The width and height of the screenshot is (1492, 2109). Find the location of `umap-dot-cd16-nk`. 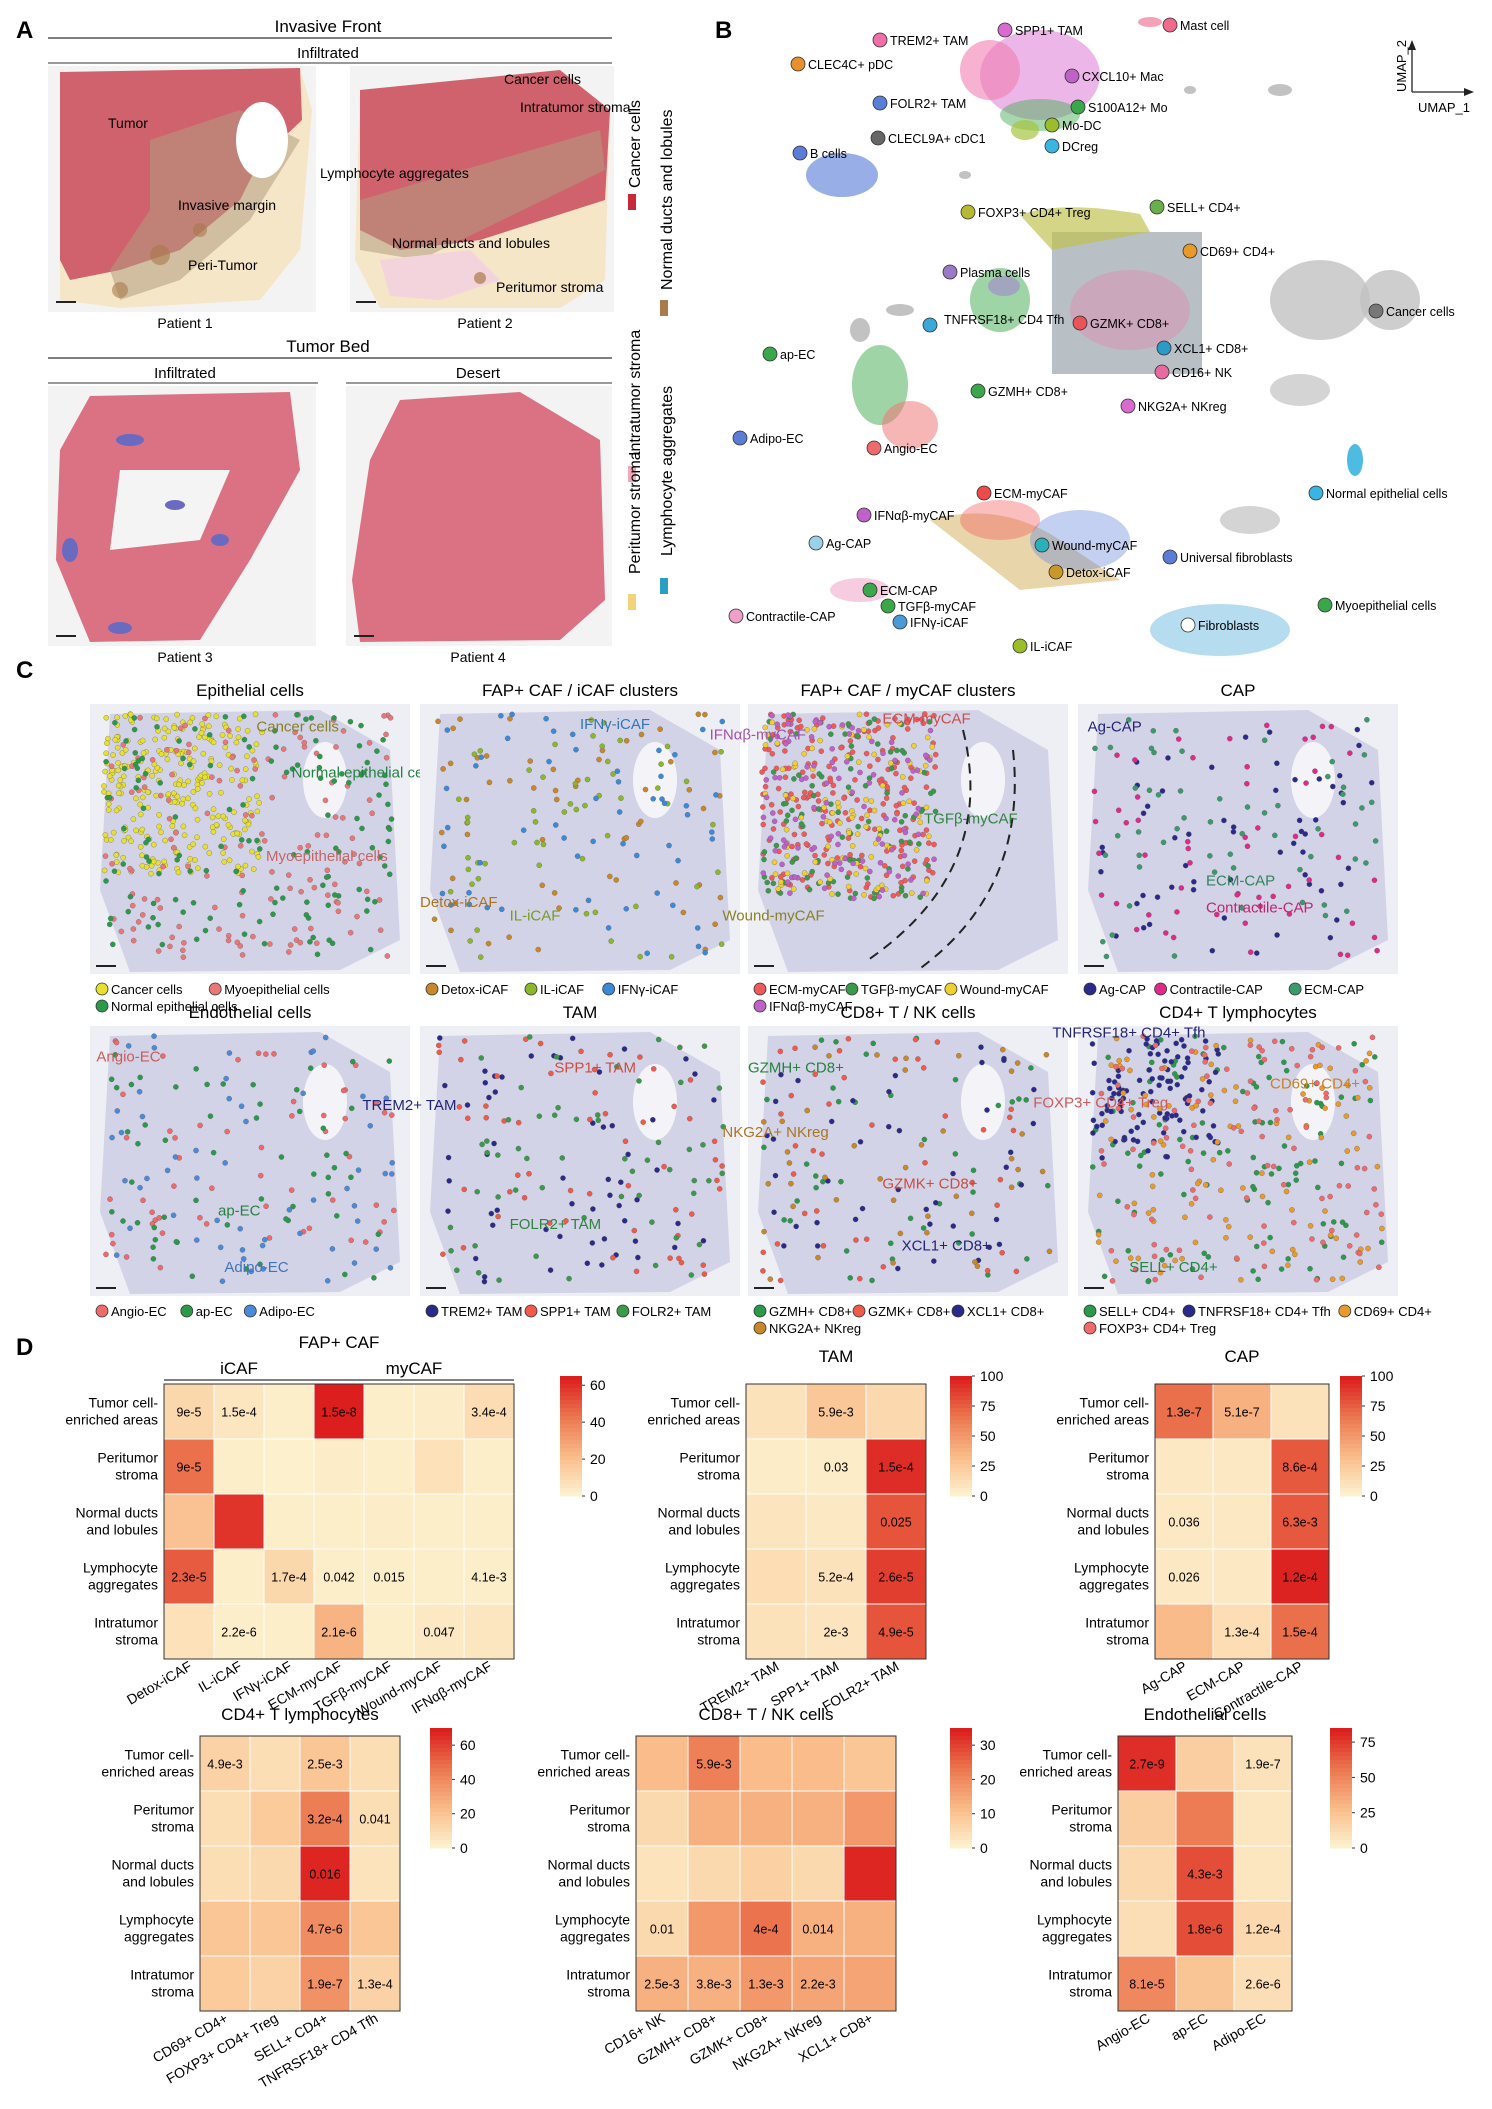

umap-dot-cd16-nk is located at coordinates (1162, 372).